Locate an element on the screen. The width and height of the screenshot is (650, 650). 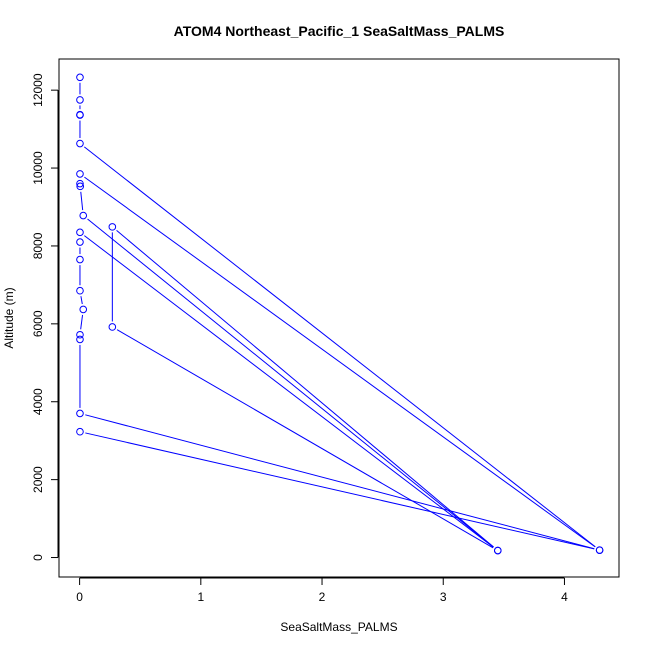
y-axis: 0 2000 4000 6000 8000 10000 12000 is located at coordinates (45, 317).